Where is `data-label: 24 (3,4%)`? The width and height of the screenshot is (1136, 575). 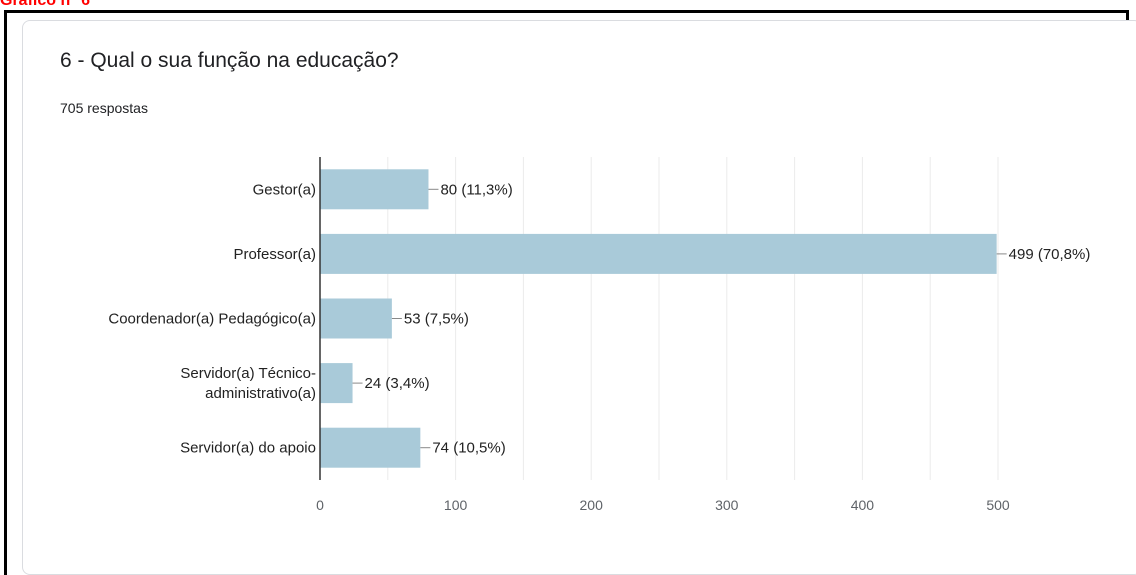 data-label: 24 (3,4%) is located at coordinates (397, 383).